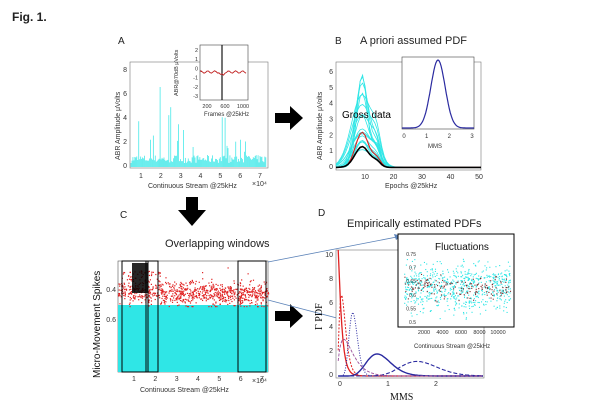 The width and height of the screenshot is (600, 412). I want to click on panel-b-ytick: 2, so click(331, 135).